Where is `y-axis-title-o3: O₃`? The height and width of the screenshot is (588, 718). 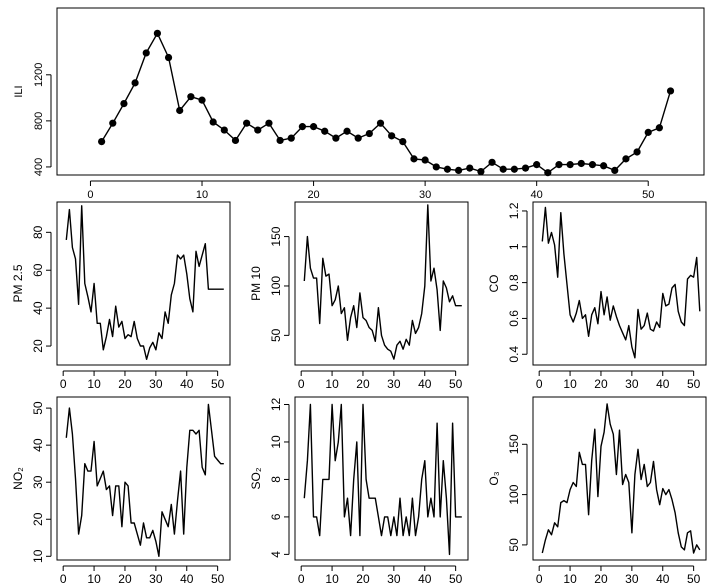
y-axis-title-o3: O₃ is located at coordinates (494, 478).